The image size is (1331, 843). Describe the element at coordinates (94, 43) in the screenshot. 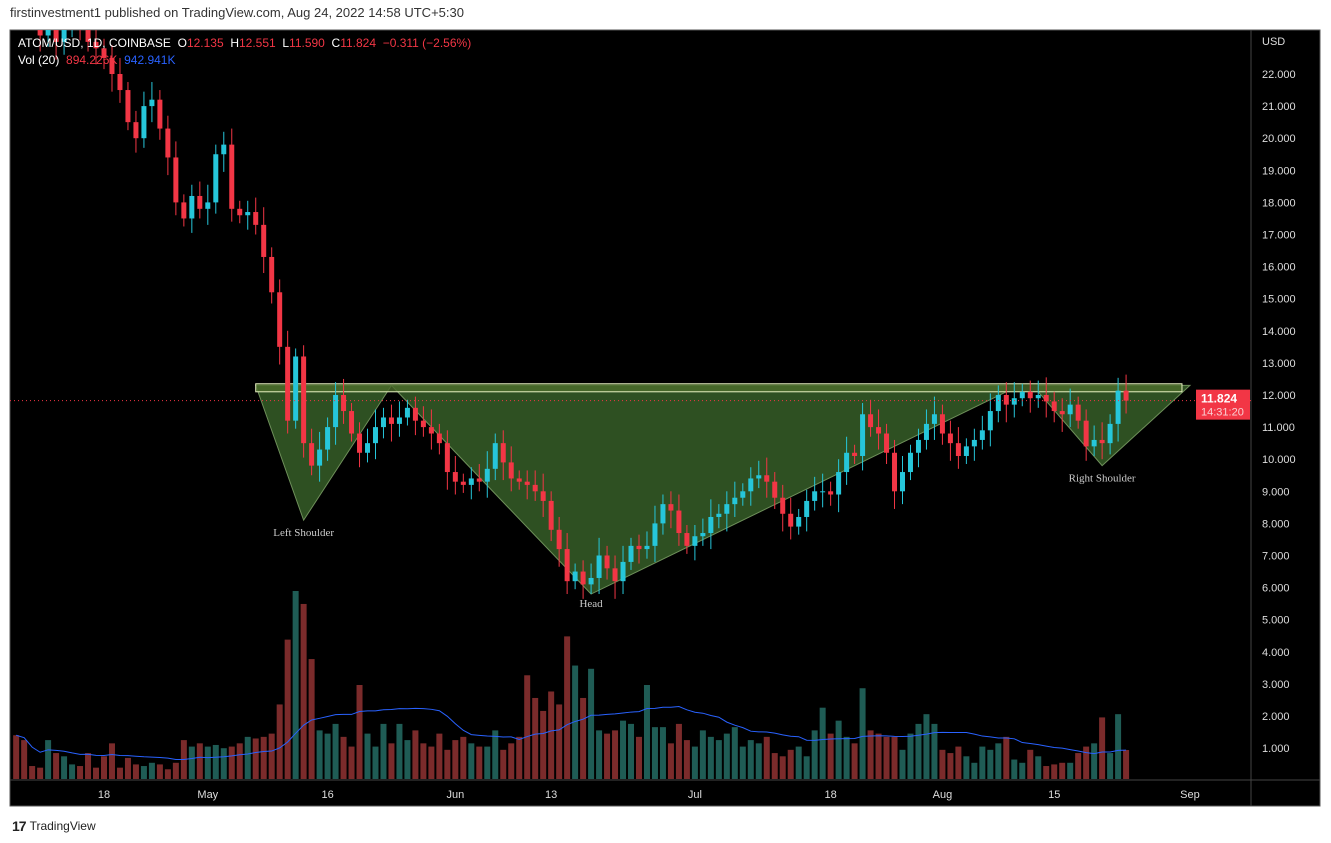

I see `symbol-label: ATOM/USD, 1D, COINBASE` at that location.